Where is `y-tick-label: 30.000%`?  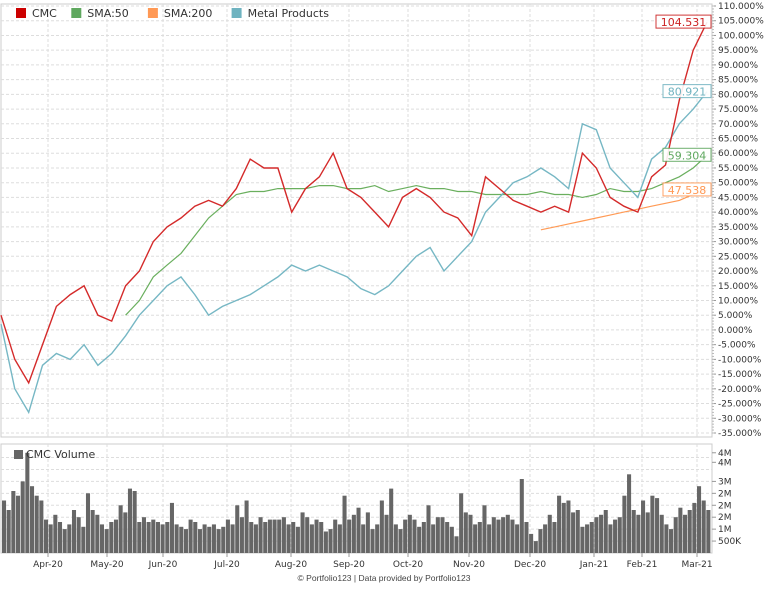
y-tick-label: 30.000% is located at coordinates (738, 243).